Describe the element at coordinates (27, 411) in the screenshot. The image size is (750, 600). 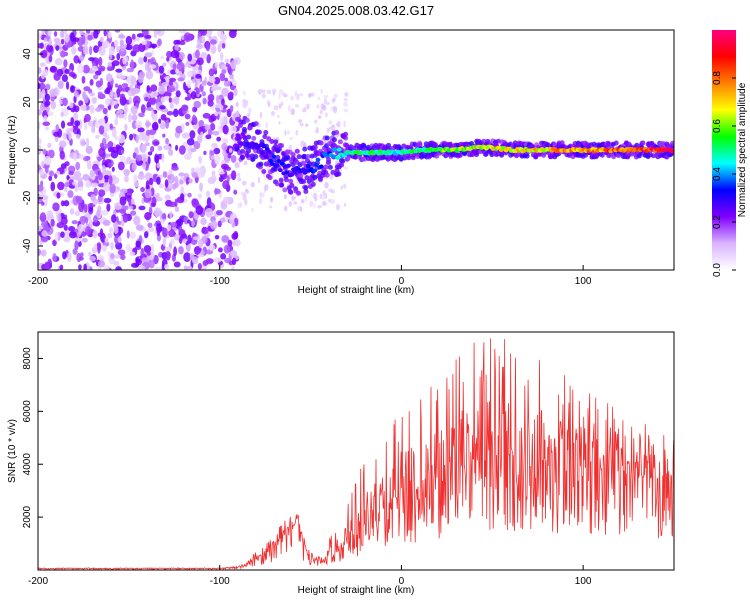
I see `y-tick-label: 6000` at that location.